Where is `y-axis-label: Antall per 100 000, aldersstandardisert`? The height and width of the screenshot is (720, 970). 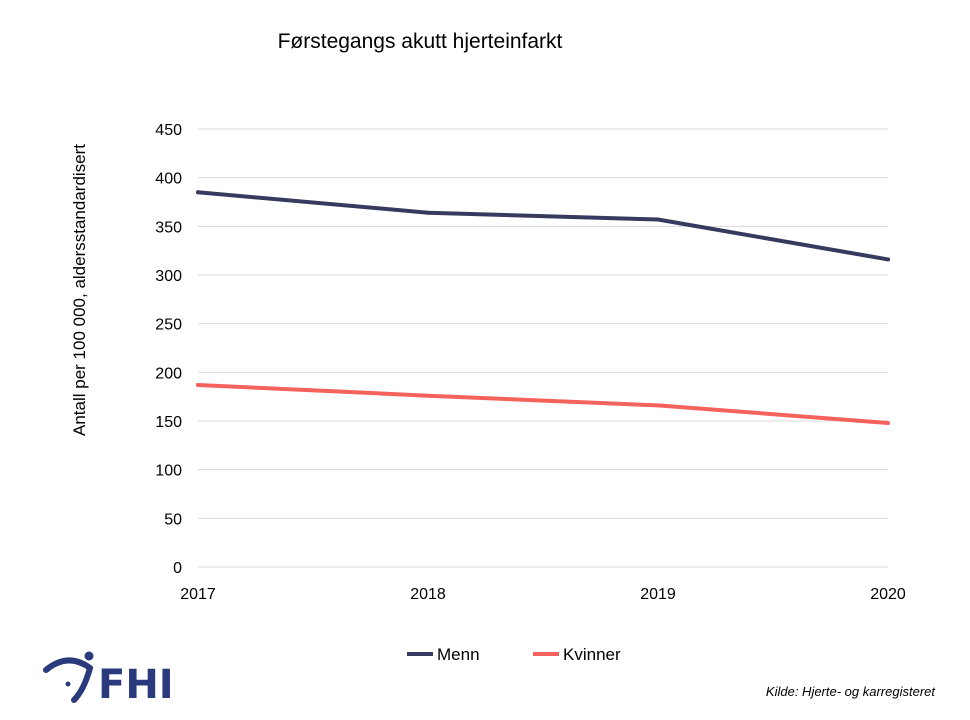 y-axis-label: Antall per 100 000, aldersstandardisert is located at coordinates (79, 290).